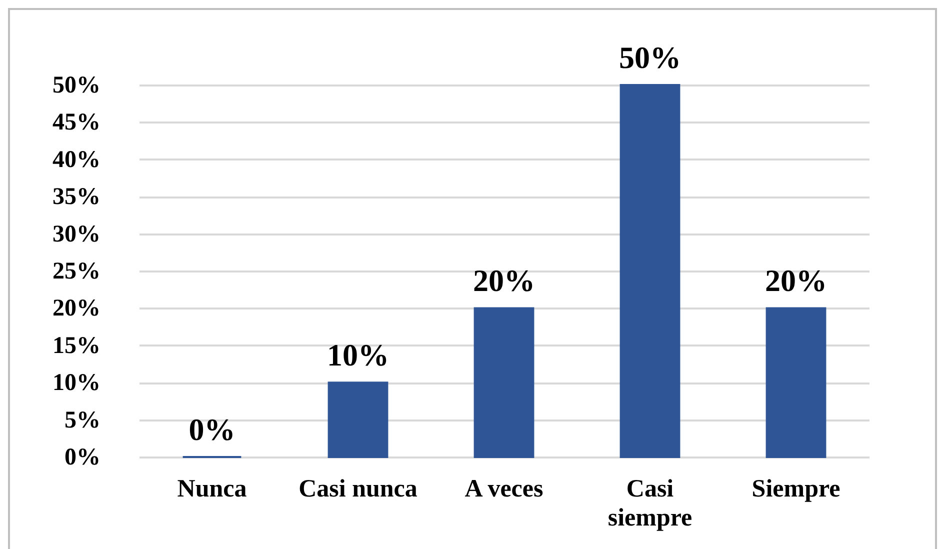 The image size is (945, 549). What do you see at coordinates (504, 489) in the screenshot?
I see `x-tick-label: A veces` at bounding box center [504, 489].